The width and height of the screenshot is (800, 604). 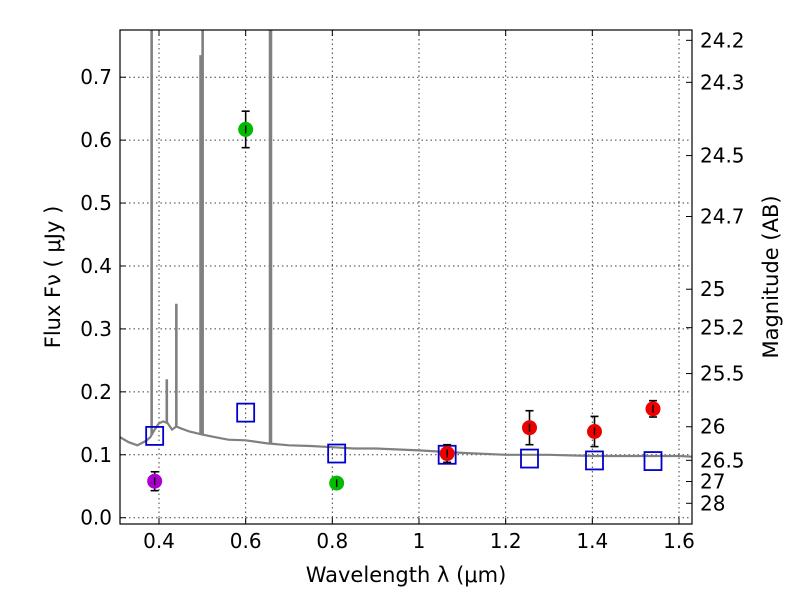 What do you see at coordinates (53, 277) in the screenshot?
I see `y-axis-label: Flux Fν ( μJy )` at bounding box center [53, 277].